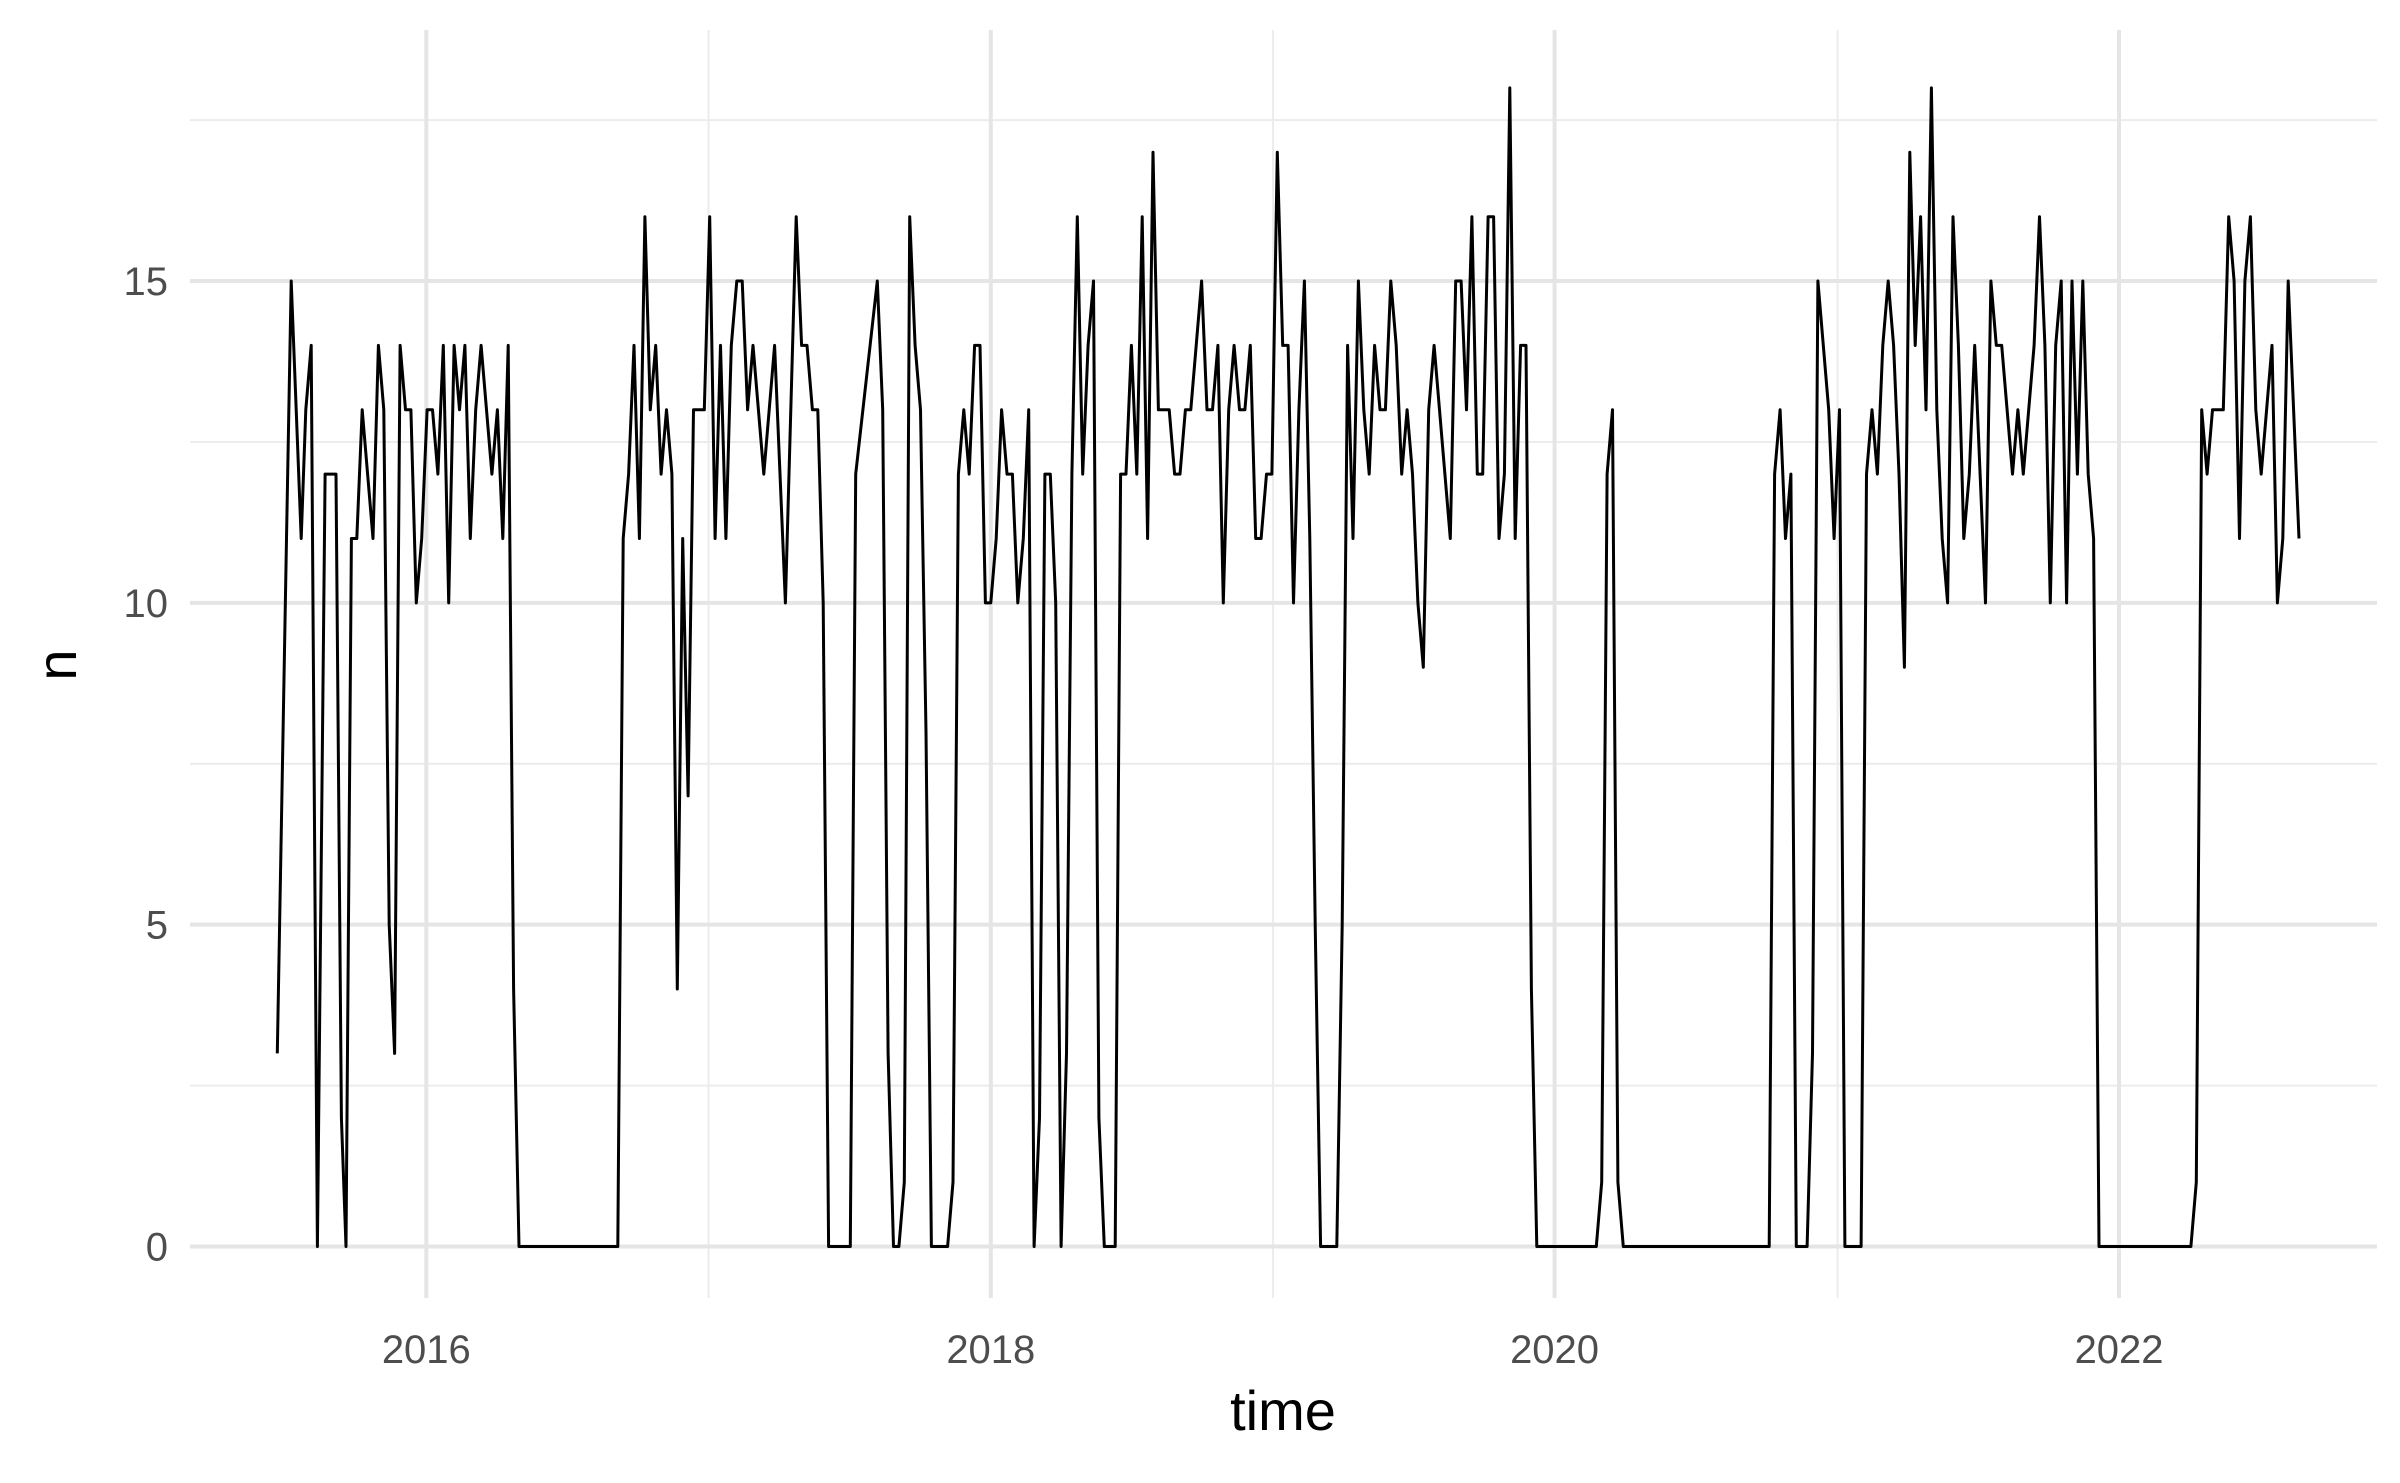 The height and width of the screenshot is (1483, 2400). Describe the element at coordinates (56, 664) in the screenshot. I see `y-axis-title: n` at that location.